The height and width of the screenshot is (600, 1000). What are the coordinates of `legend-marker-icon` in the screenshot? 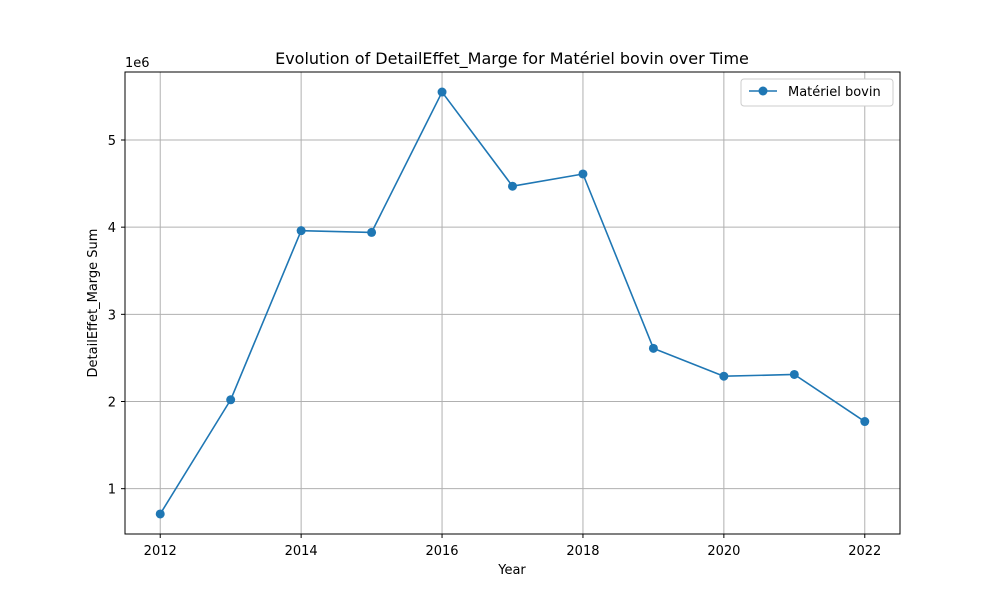 It's located at (763, 91).